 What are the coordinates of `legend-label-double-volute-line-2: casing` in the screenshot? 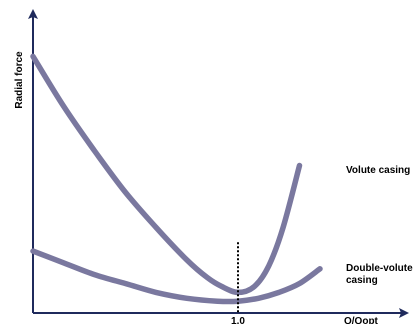 It's located at (362, 280).